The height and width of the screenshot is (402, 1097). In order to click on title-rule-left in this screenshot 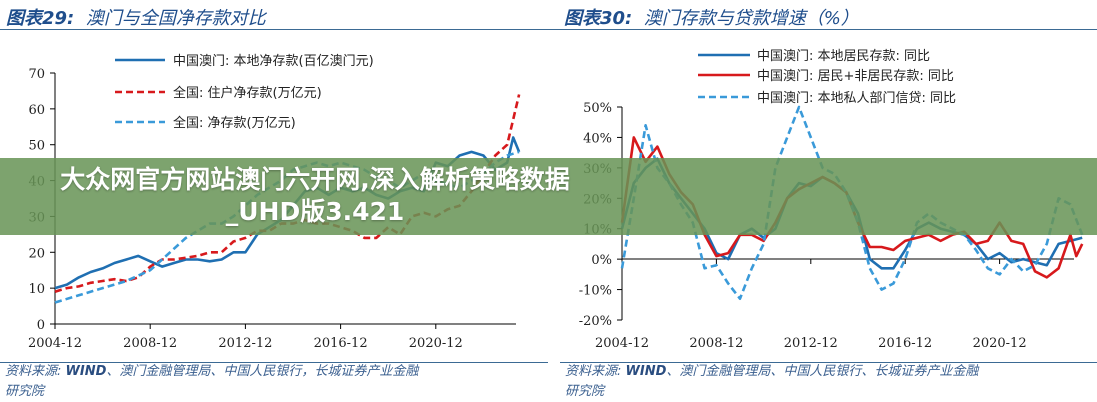, I will do `click(274, 29)`.